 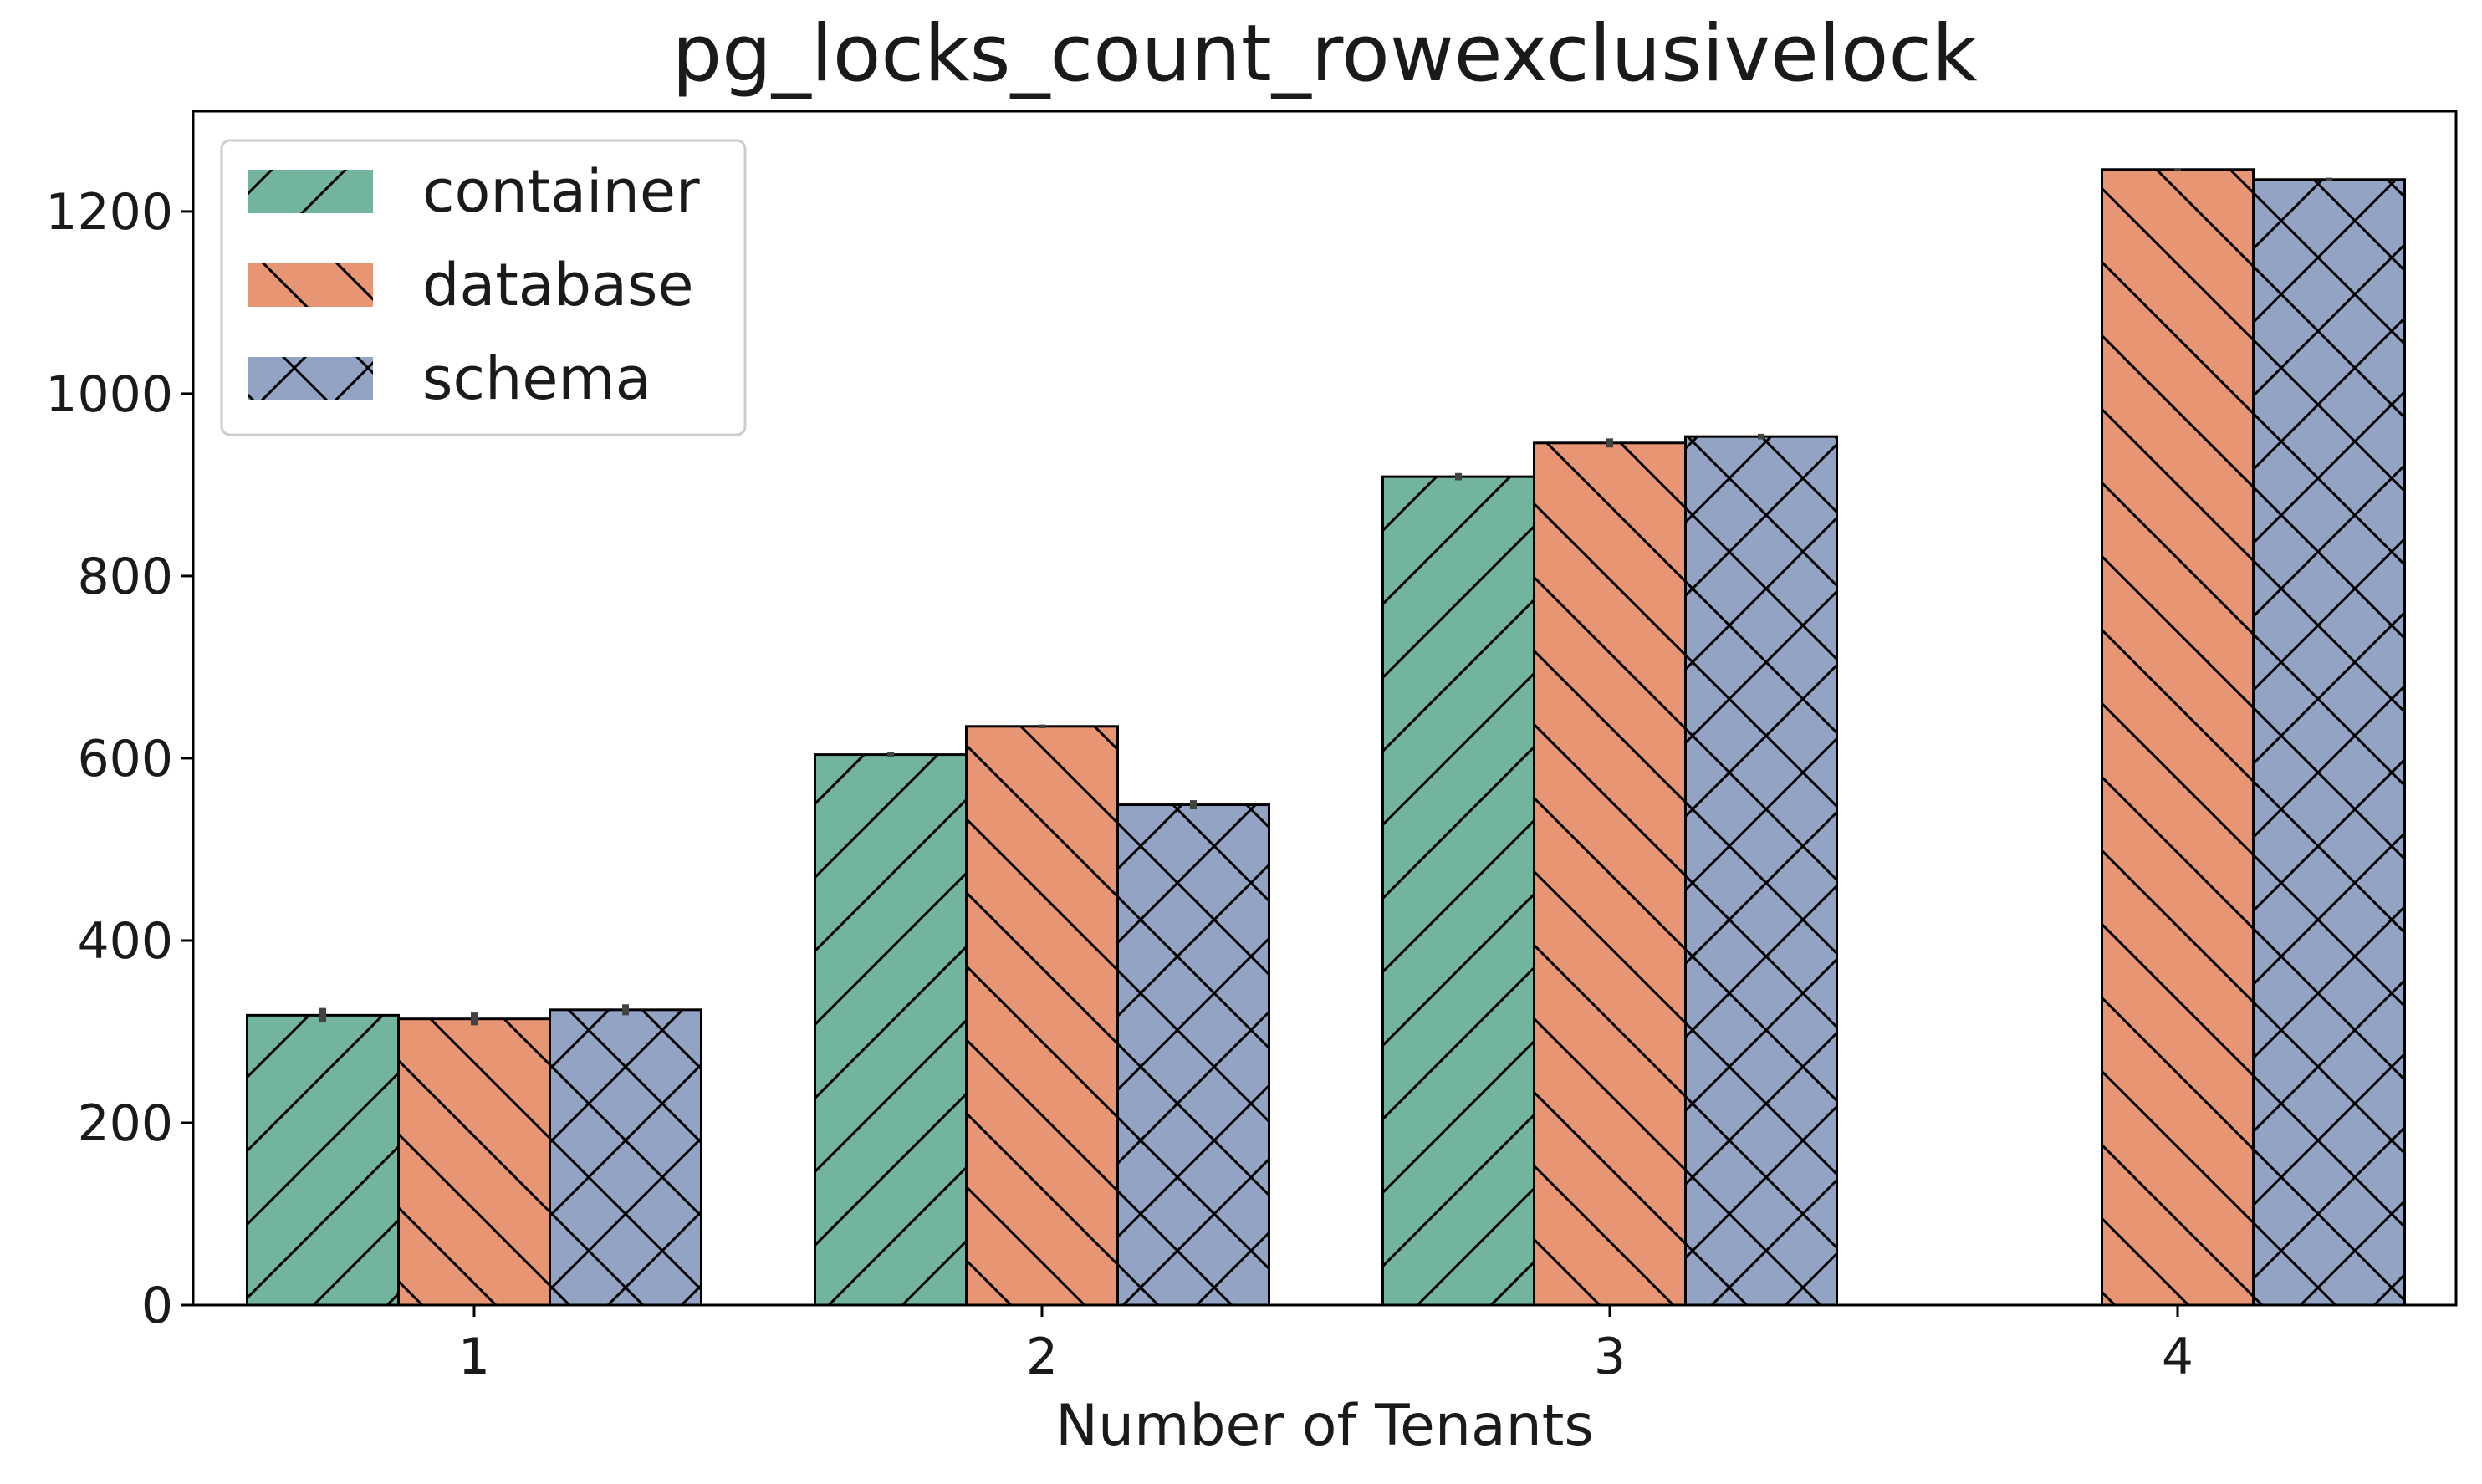 I want to click on y-tick-label: 0, so click(x=157, y=1306).